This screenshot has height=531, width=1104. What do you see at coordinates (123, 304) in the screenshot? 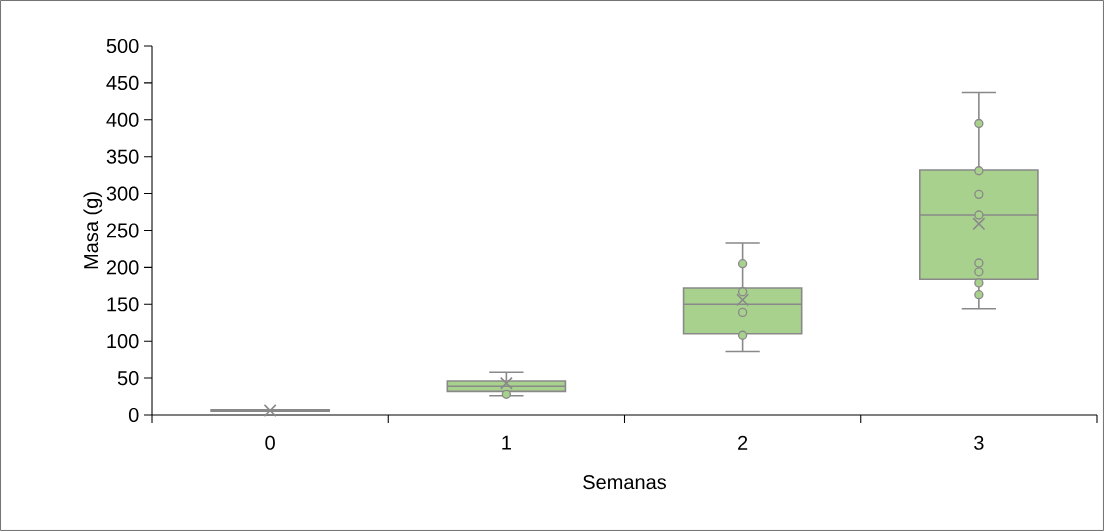
I see `y-tick-label: 150` at bounding box center [123, 304].